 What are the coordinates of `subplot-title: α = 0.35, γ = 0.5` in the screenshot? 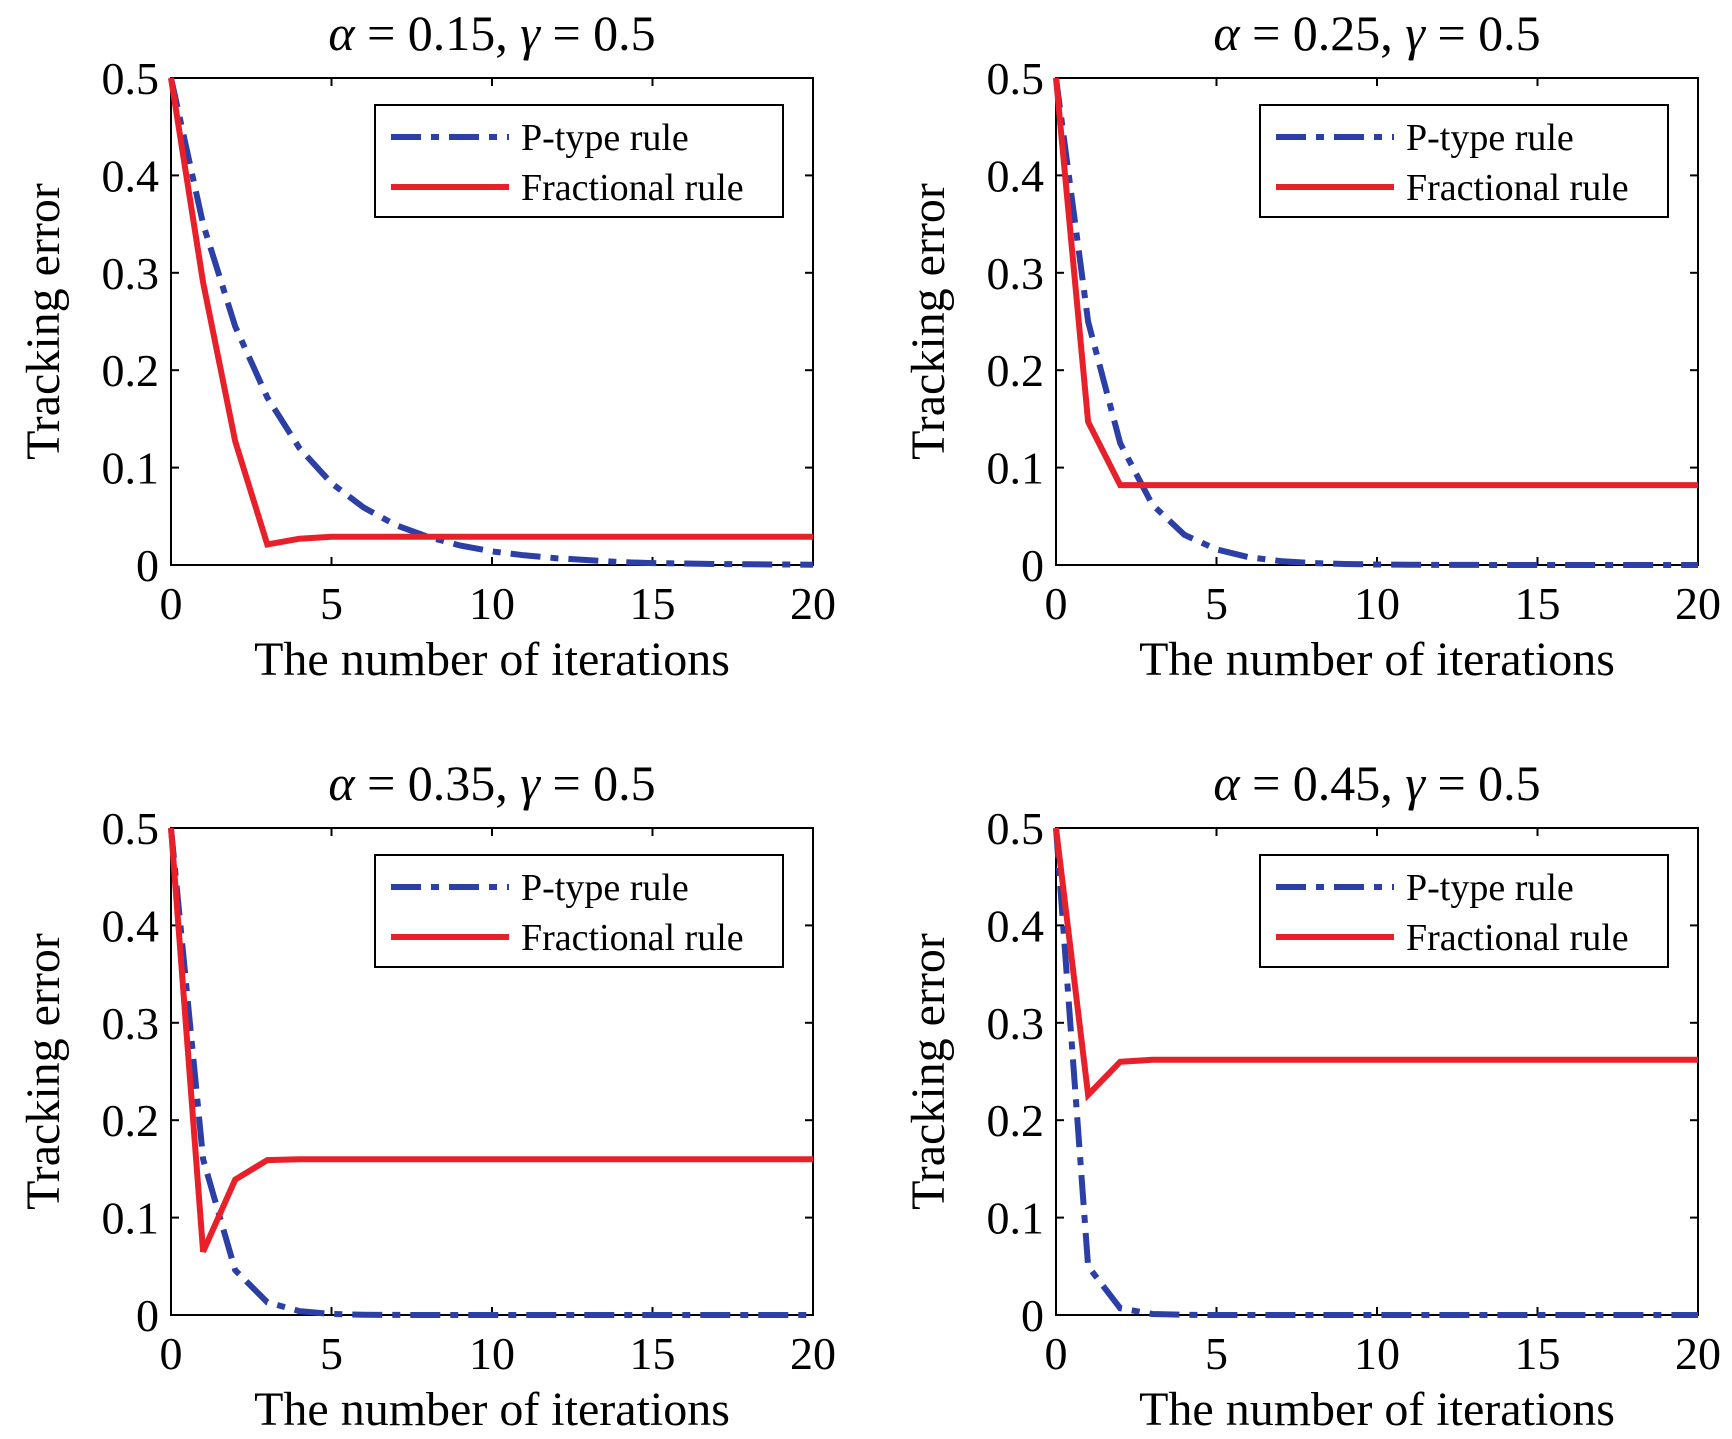 It's located at (491, 783).